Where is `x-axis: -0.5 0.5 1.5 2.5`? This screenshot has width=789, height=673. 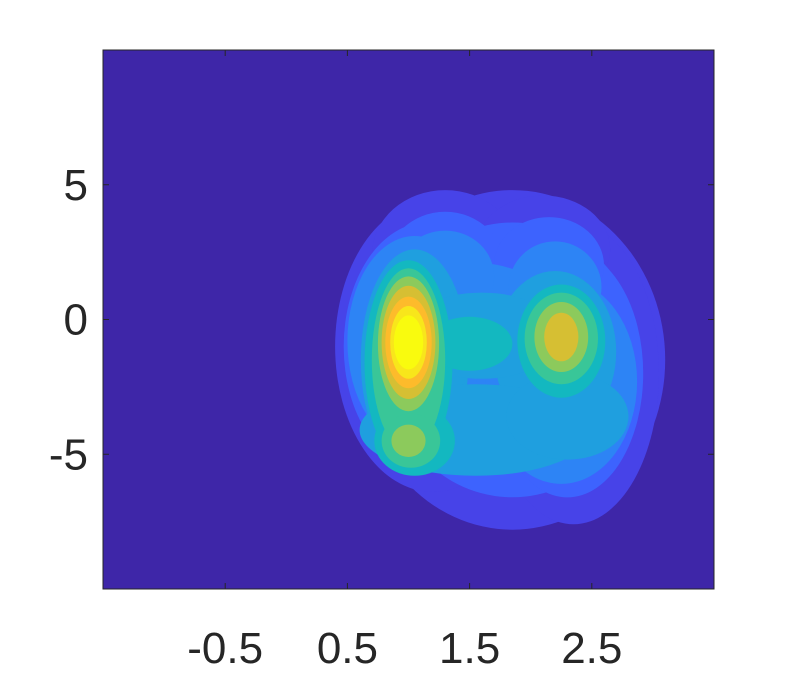
x-axis: -0.5 0.5 1.5 2.5 is located at coordinates (404, 648).